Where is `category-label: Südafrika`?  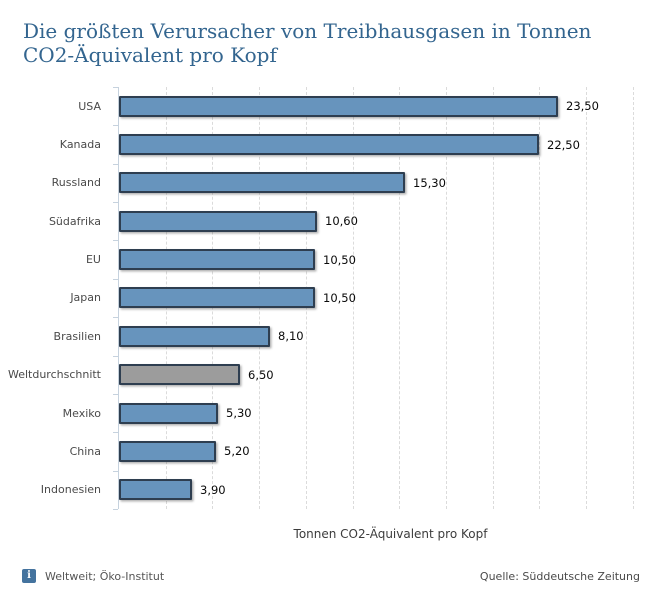
category-label: Südafrika is located at coordinates (74, 221).